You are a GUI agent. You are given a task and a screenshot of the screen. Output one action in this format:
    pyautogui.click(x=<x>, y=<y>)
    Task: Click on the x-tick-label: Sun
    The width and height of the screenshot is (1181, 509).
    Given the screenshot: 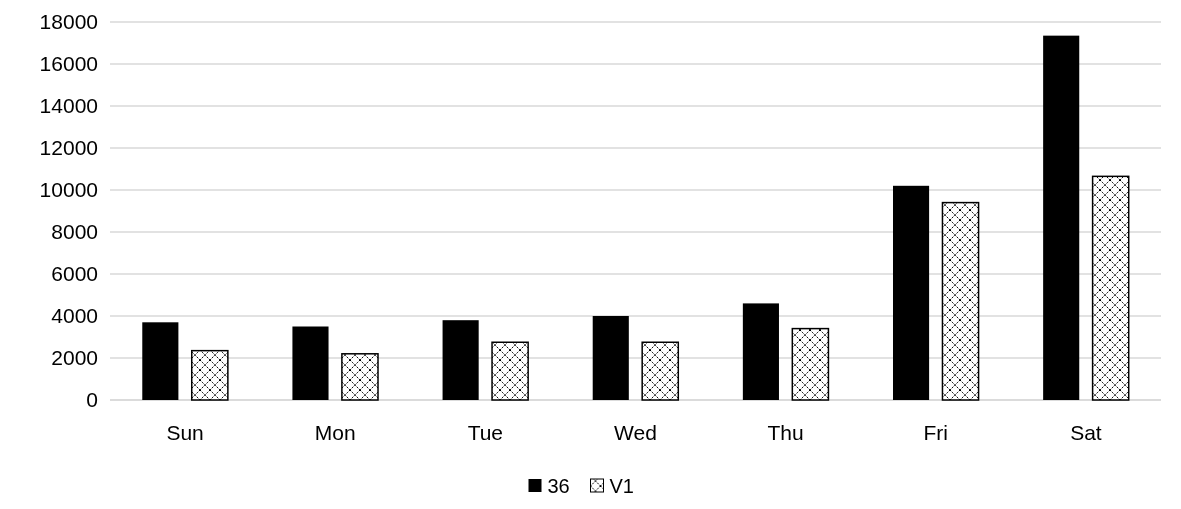 What is the action you would take?
    pyautogui.click(x=185, y=432)
    